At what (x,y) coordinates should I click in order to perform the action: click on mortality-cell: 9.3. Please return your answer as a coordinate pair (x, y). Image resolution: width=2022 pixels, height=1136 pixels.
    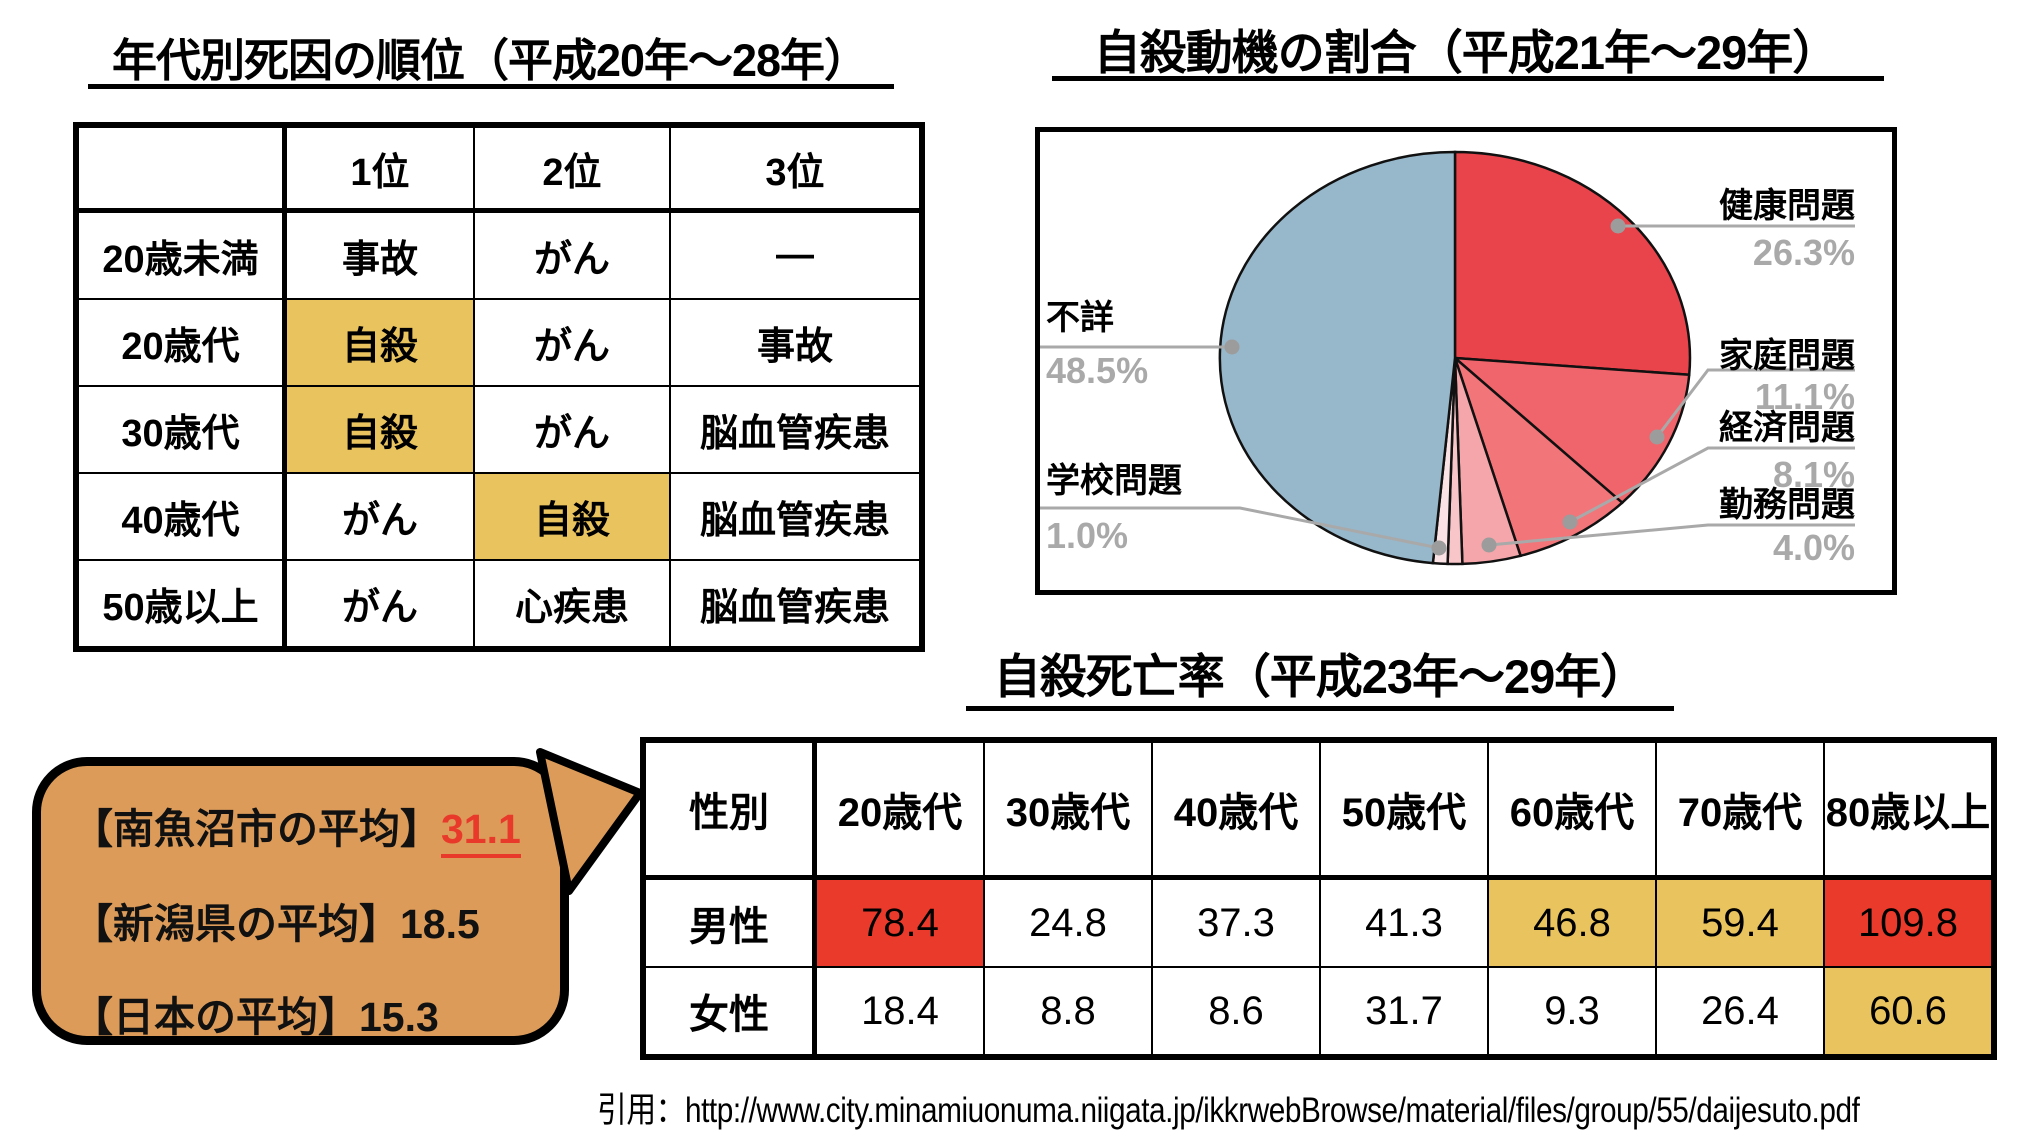
    Looking at the image, I should click on (1572, 1012).